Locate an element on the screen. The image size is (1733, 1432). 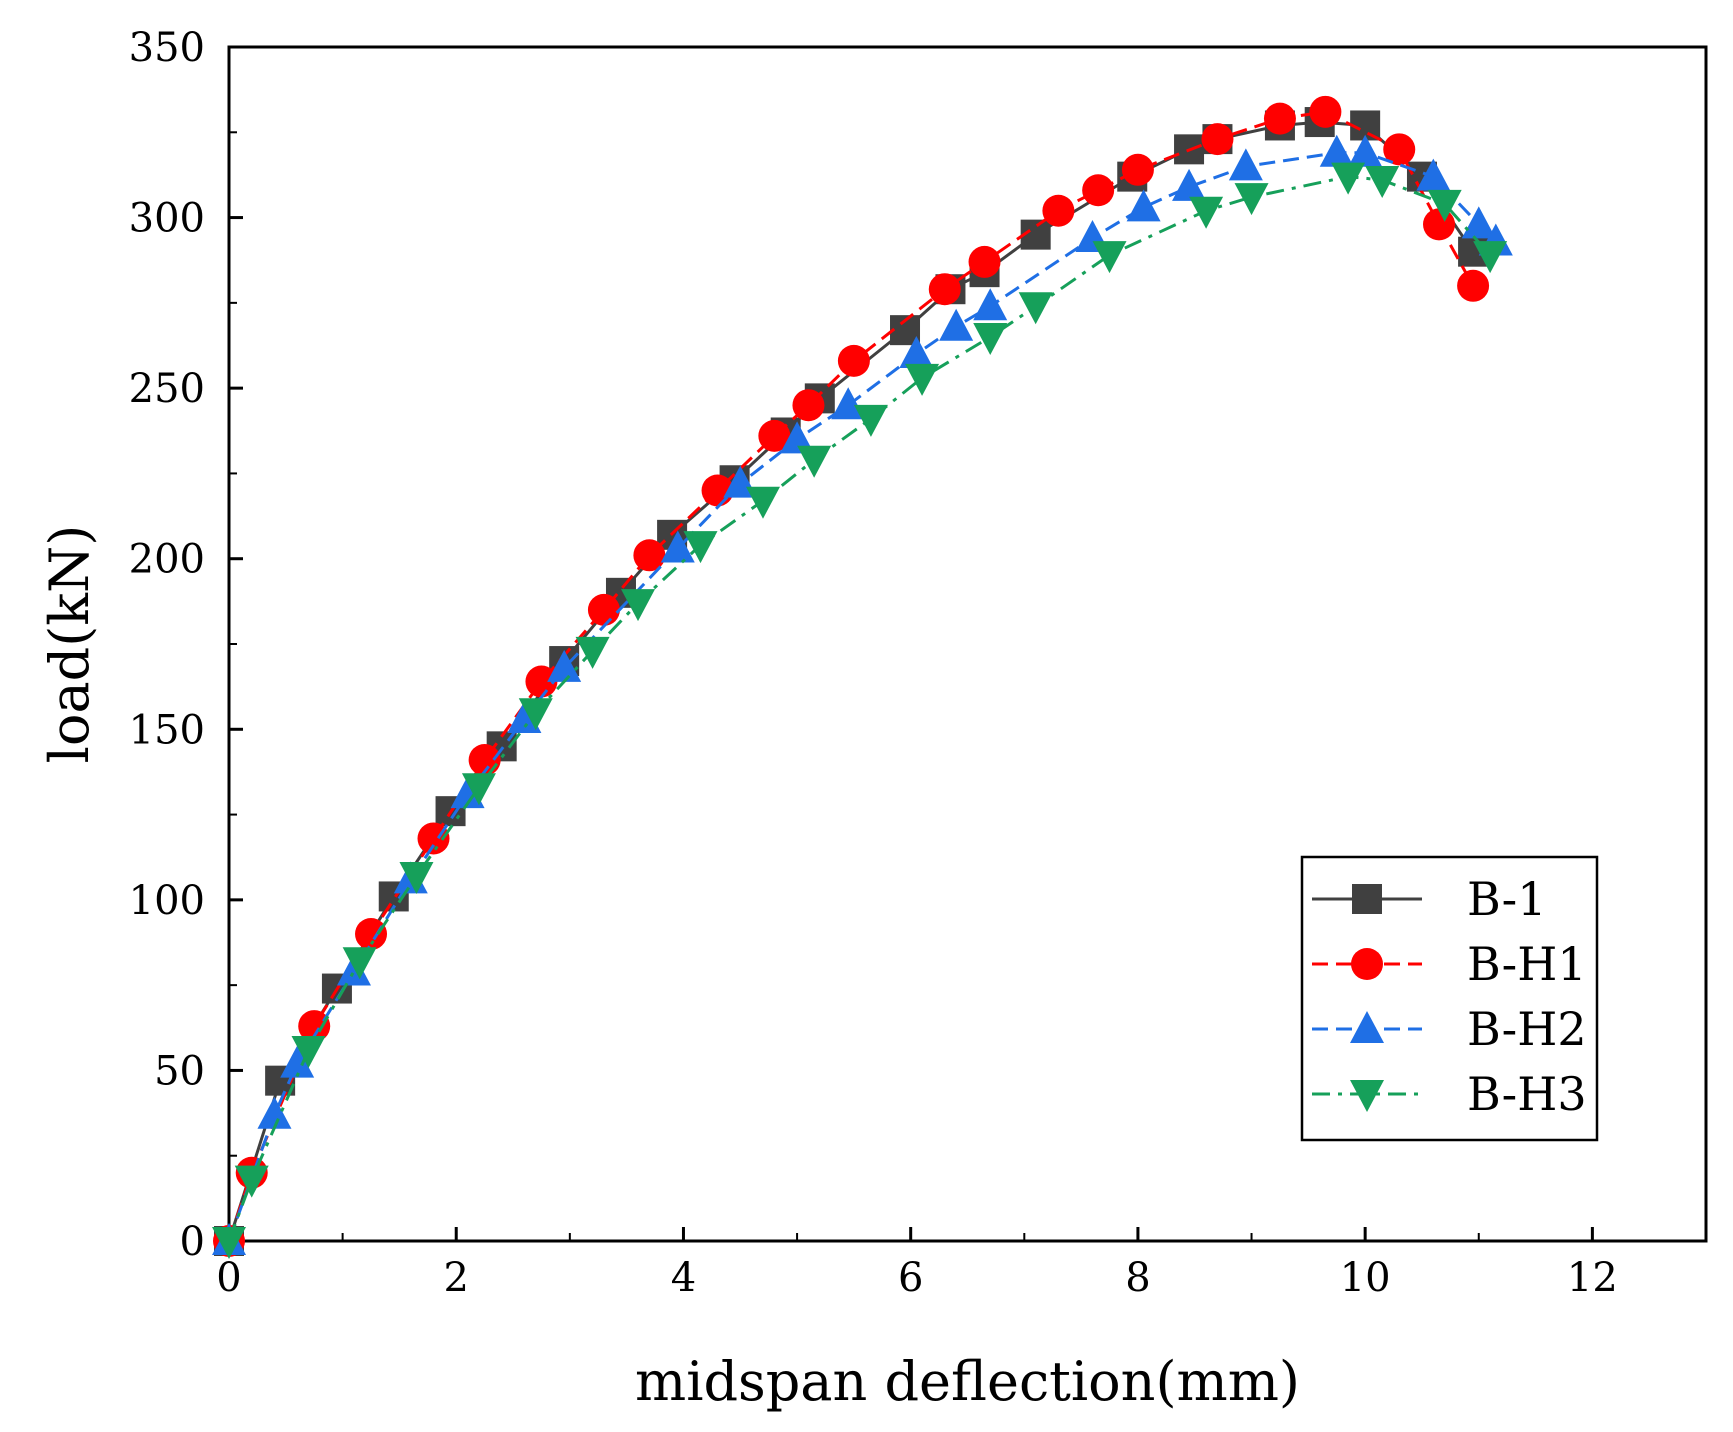
y-tick-label: 300 is located at coordinates (167, 219).